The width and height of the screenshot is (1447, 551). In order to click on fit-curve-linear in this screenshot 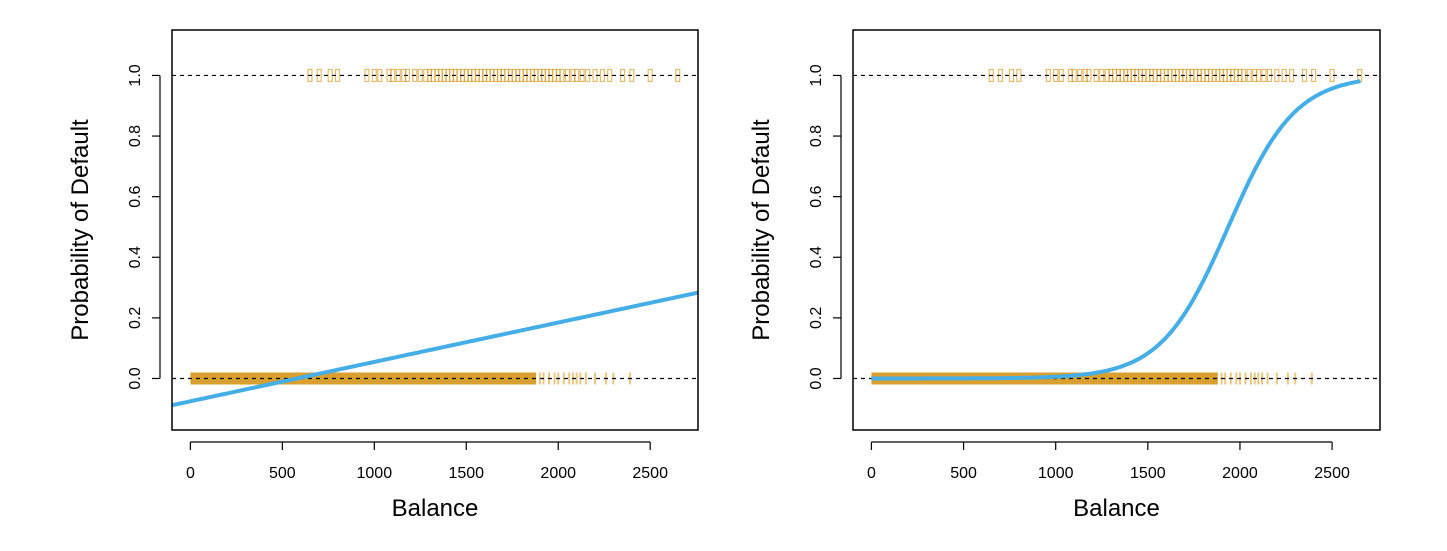, I will do `click(435, 349)`.